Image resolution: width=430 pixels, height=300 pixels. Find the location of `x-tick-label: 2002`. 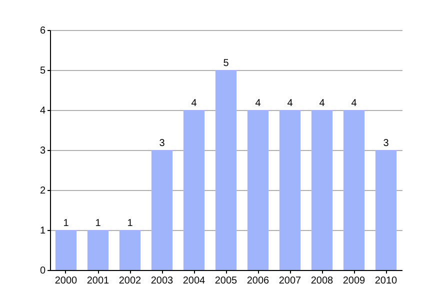

x-tick-label: 2002 is located at coordinates (130, 281).